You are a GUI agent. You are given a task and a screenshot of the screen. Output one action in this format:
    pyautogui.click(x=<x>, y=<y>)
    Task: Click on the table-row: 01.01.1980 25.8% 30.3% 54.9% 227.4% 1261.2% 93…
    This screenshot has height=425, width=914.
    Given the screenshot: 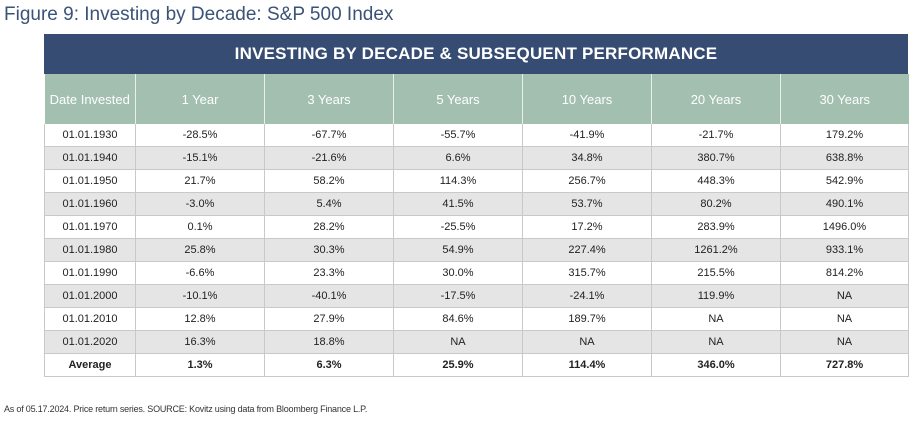 What is the action you would take?
    pyautogui.click(x=476, y=250)
    